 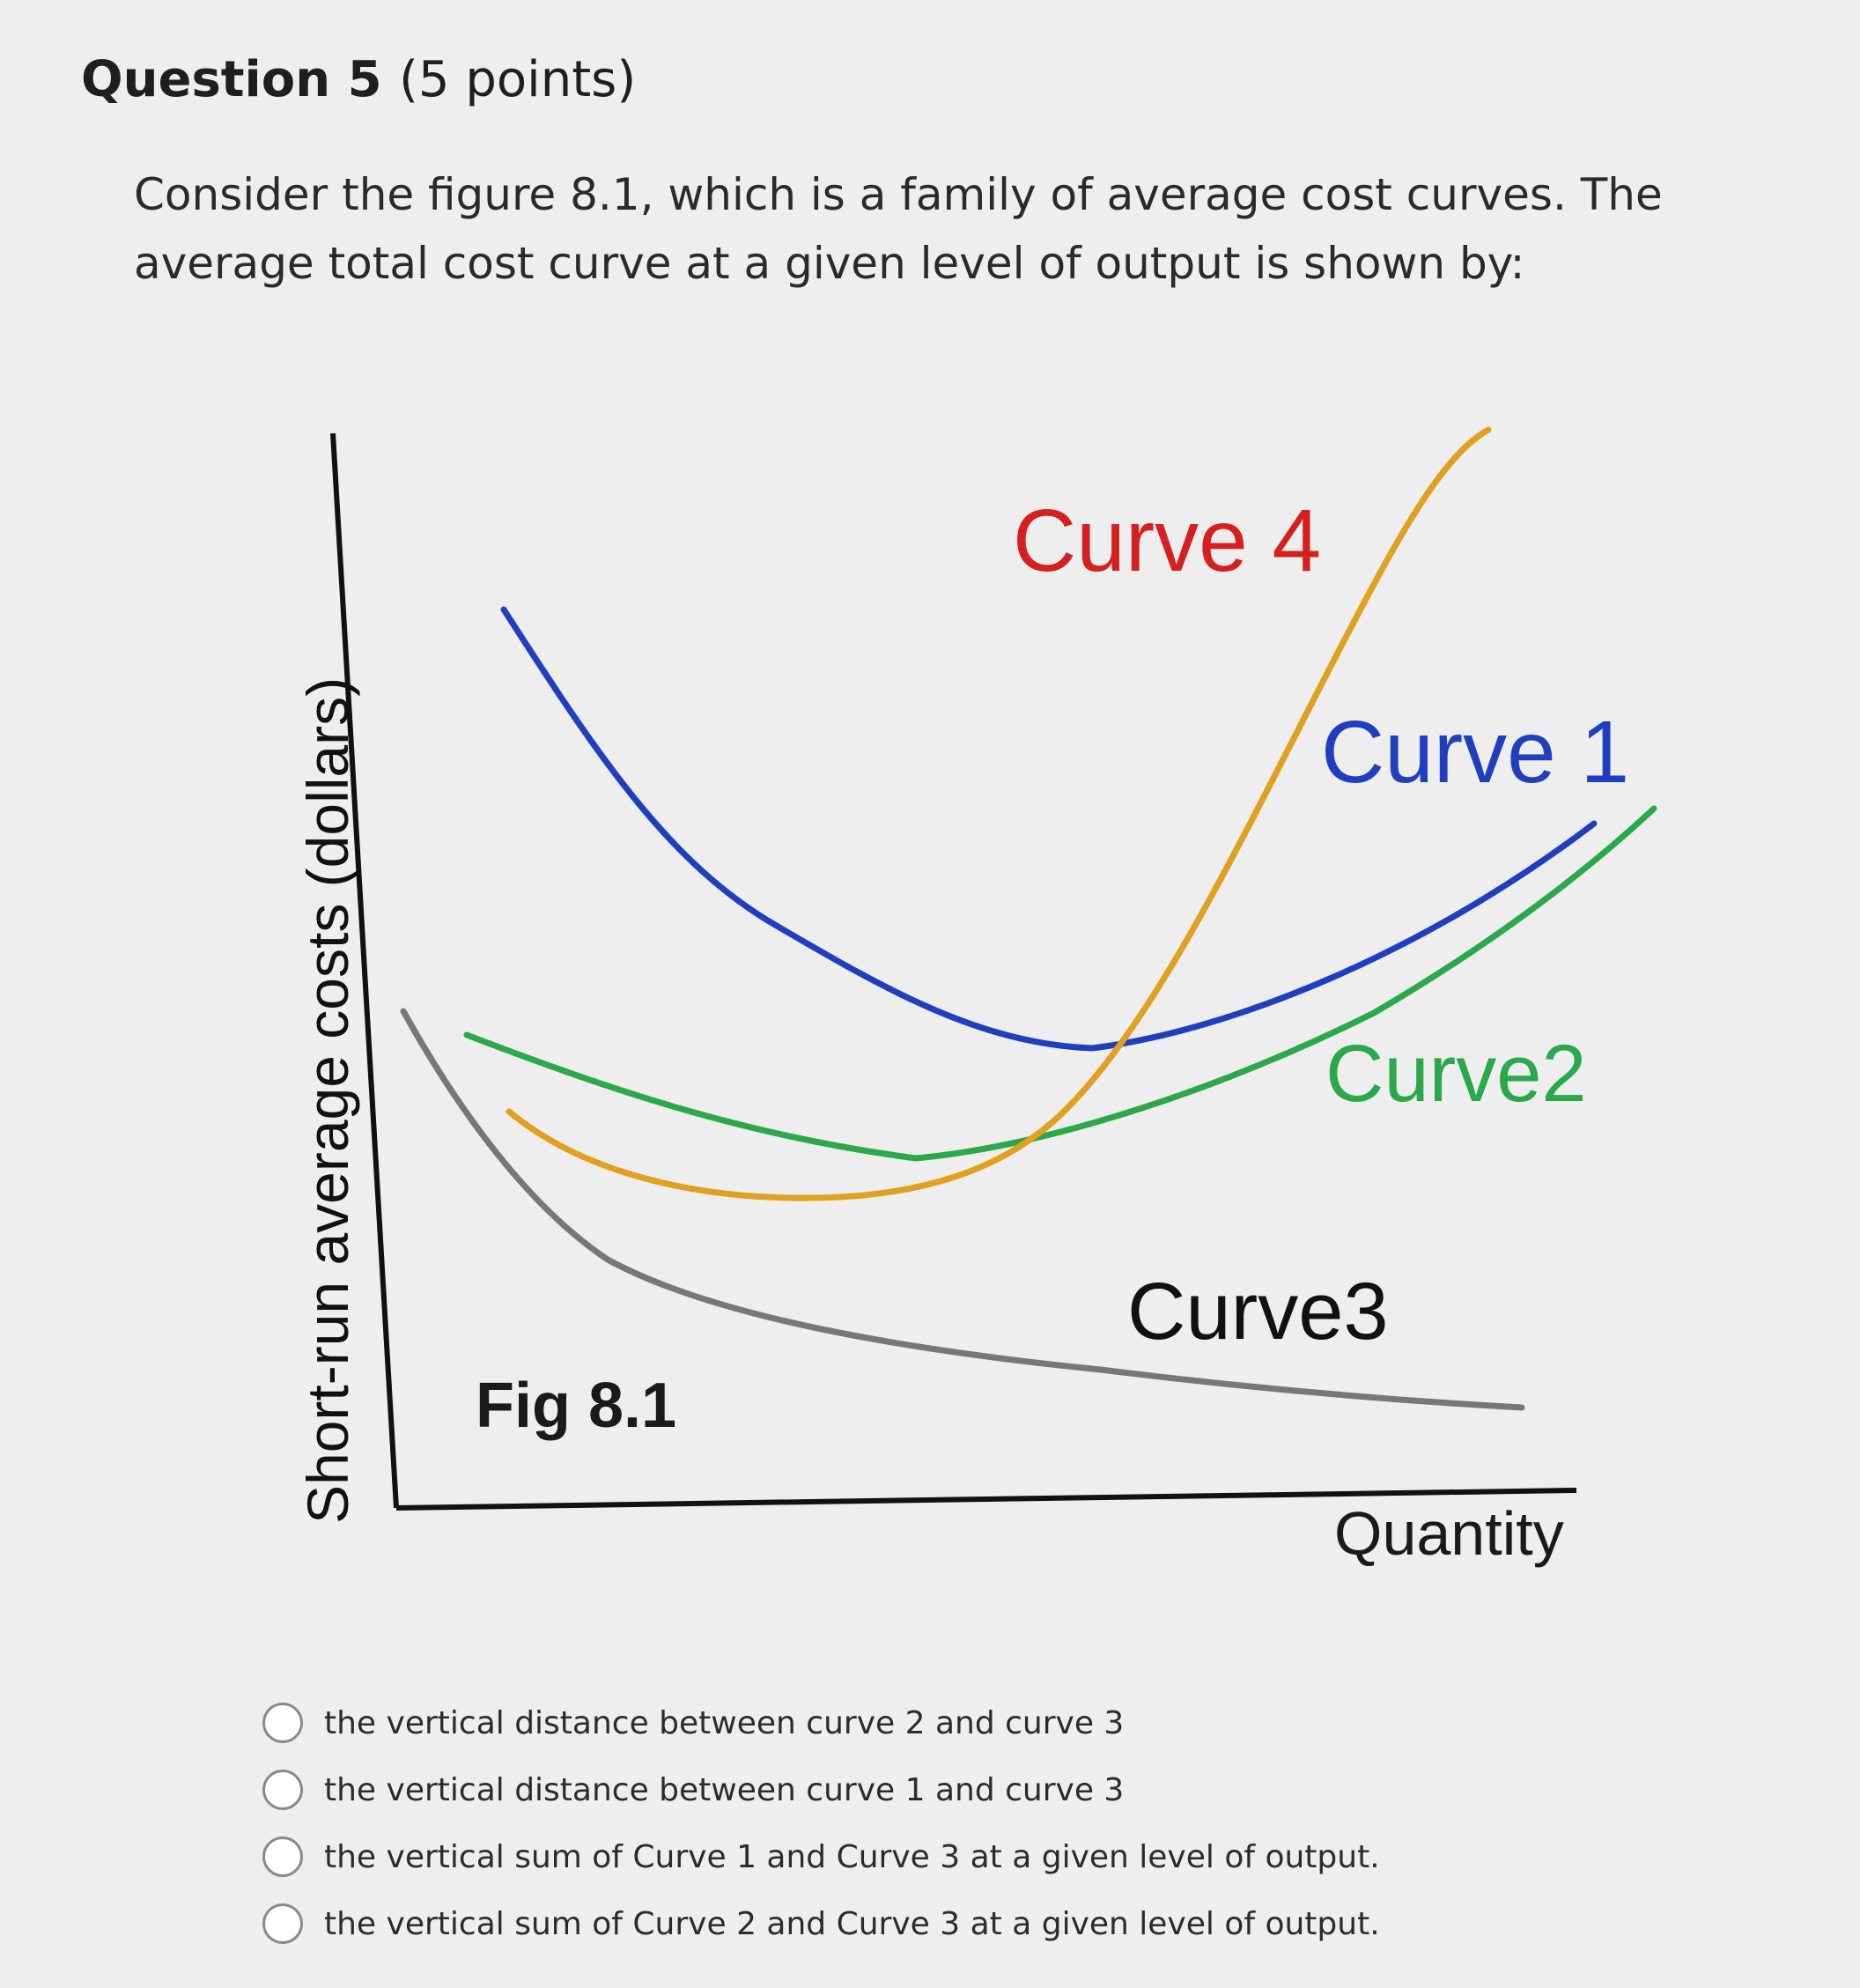 I want to click on curve-3-line, so click(x=963, y=1210).